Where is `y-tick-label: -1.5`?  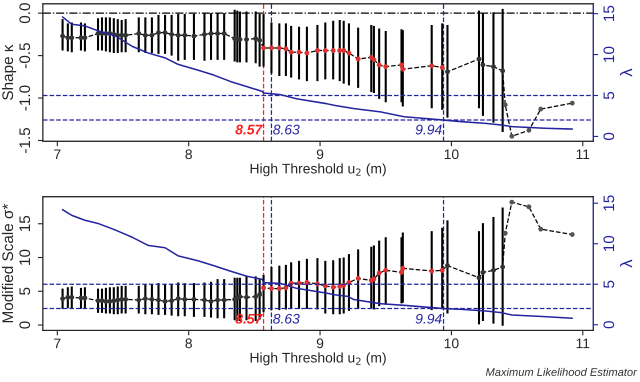 y-tick-label: -1.5 is located at coordinates (24, 140).